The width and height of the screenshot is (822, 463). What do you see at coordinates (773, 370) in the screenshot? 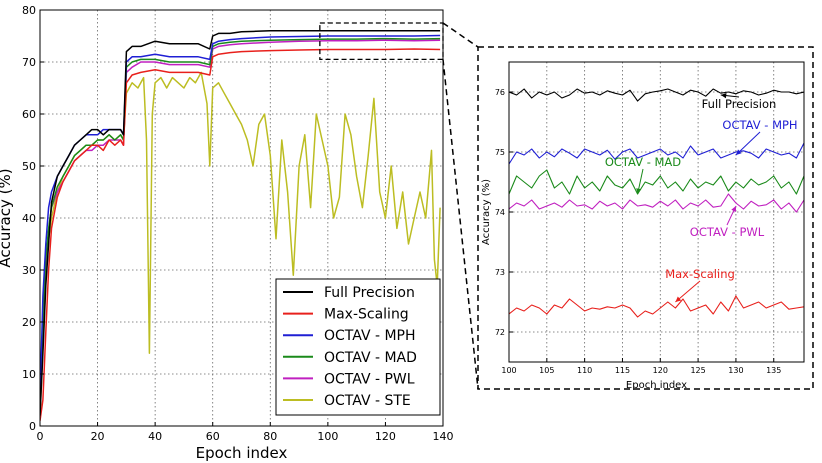
I see `x-tick-label: 135` at bounding box center [773, 370].